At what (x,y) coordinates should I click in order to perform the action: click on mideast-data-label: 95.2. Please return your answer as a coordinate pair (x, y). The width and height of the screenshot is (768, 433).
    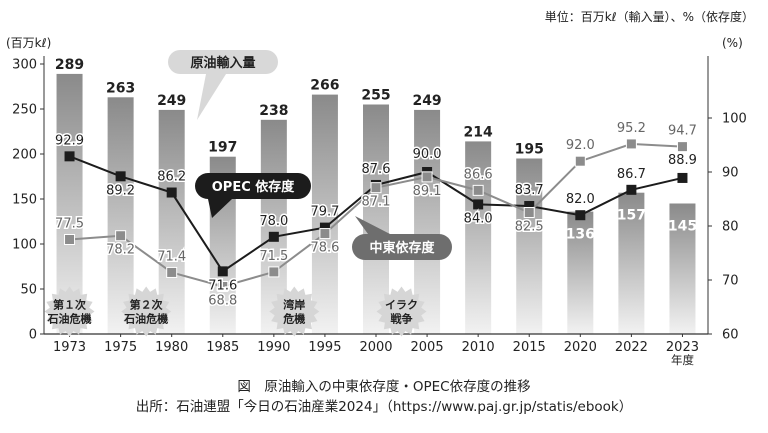
    Looking at the image, I should click on (631, 128).